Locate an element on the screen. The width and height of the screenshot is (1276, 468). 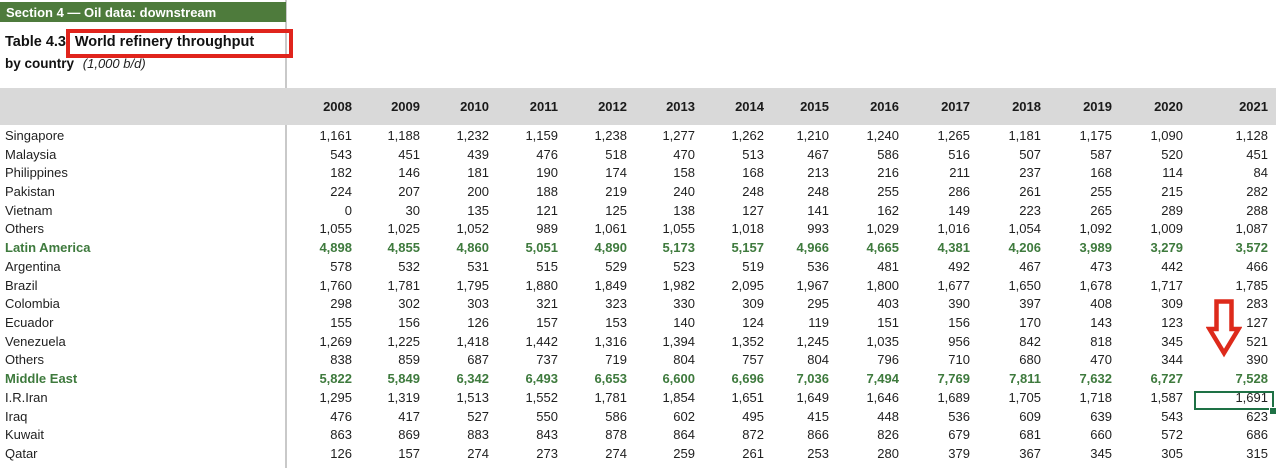
value-cell: 883 is located at coordinates (478, 435).